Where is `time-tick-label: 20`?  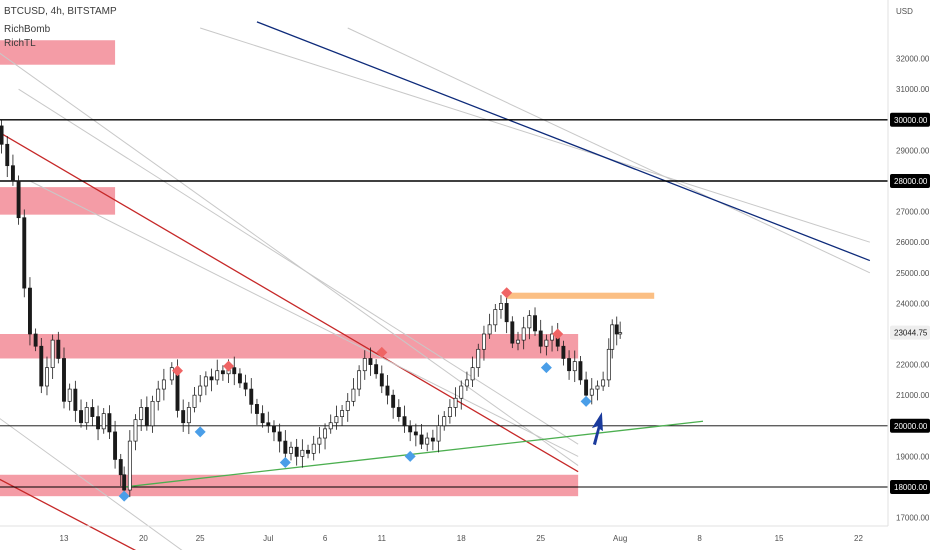
time-tick-label: 20 is located at coordinates (143, 538).